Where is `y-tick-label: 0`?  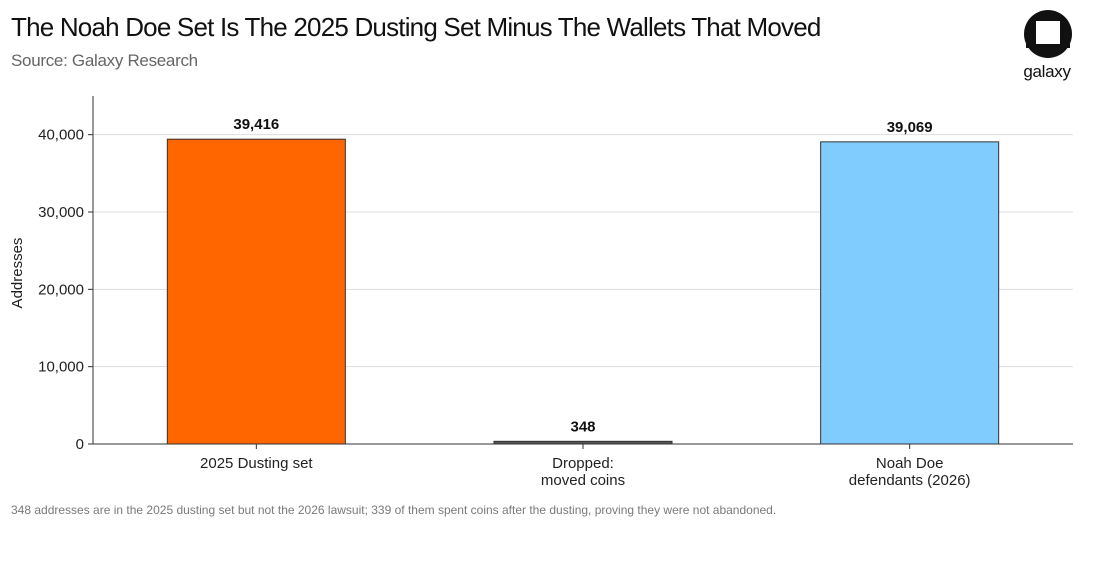
y-tick-label: 0 is located at coordinates (80, 444).